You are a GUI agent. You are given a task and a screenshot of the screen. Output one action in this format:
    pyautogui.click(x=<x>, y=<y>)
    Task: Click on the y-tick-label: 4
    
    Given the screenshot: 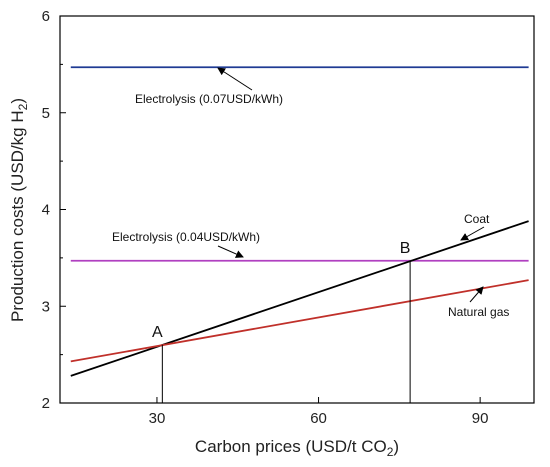 What is the action you would take?
    pyautogui.click(x=46, y=210)
    